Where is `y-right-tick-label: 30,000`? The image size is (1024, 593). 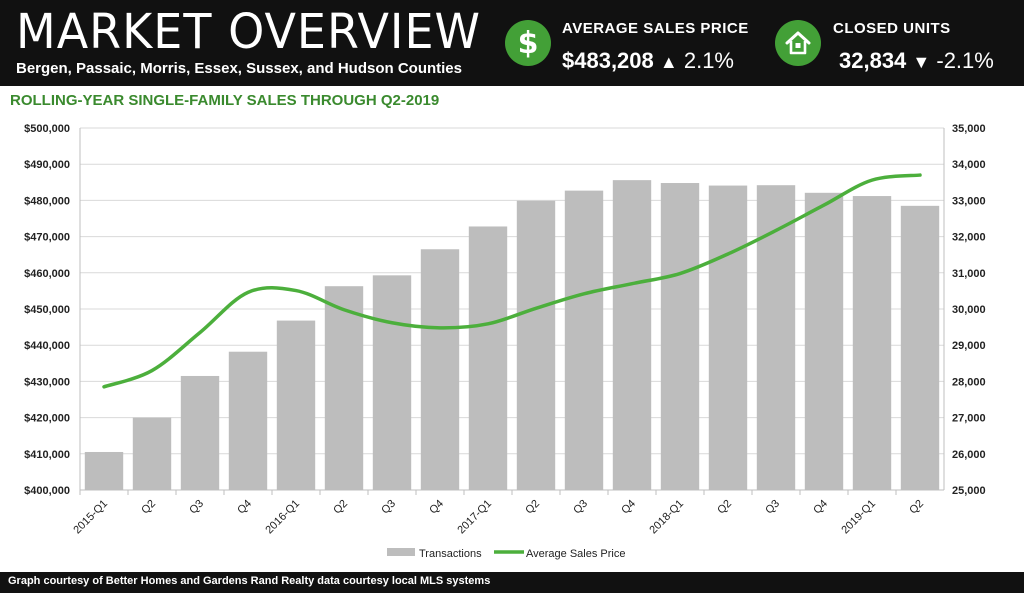 y-right-tick-label: 30,000 is located at coordinates (969, 310).